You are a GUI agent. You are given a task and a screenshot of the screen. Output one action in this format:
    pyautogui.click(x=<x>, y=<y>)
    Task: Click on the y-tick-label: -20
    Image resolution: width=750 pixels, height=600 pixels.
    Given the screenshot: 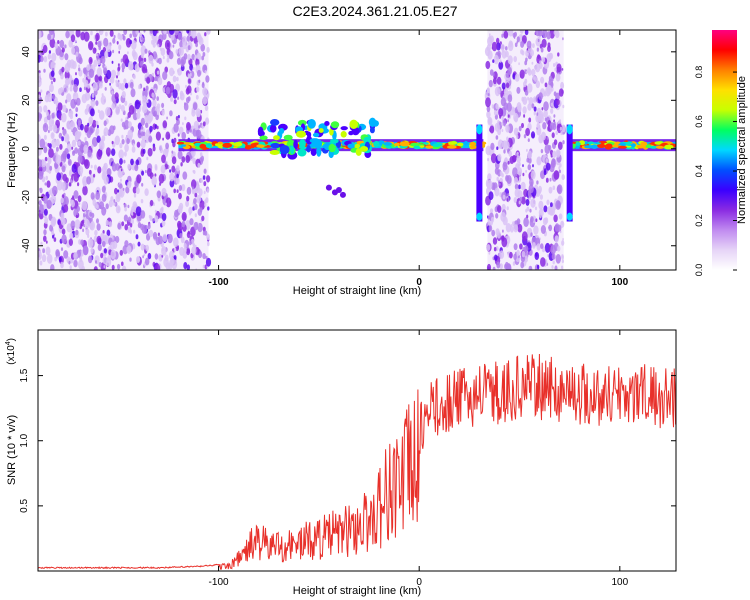 What is the action you would take?
    pyautogui.click(x=26, y=197)
    